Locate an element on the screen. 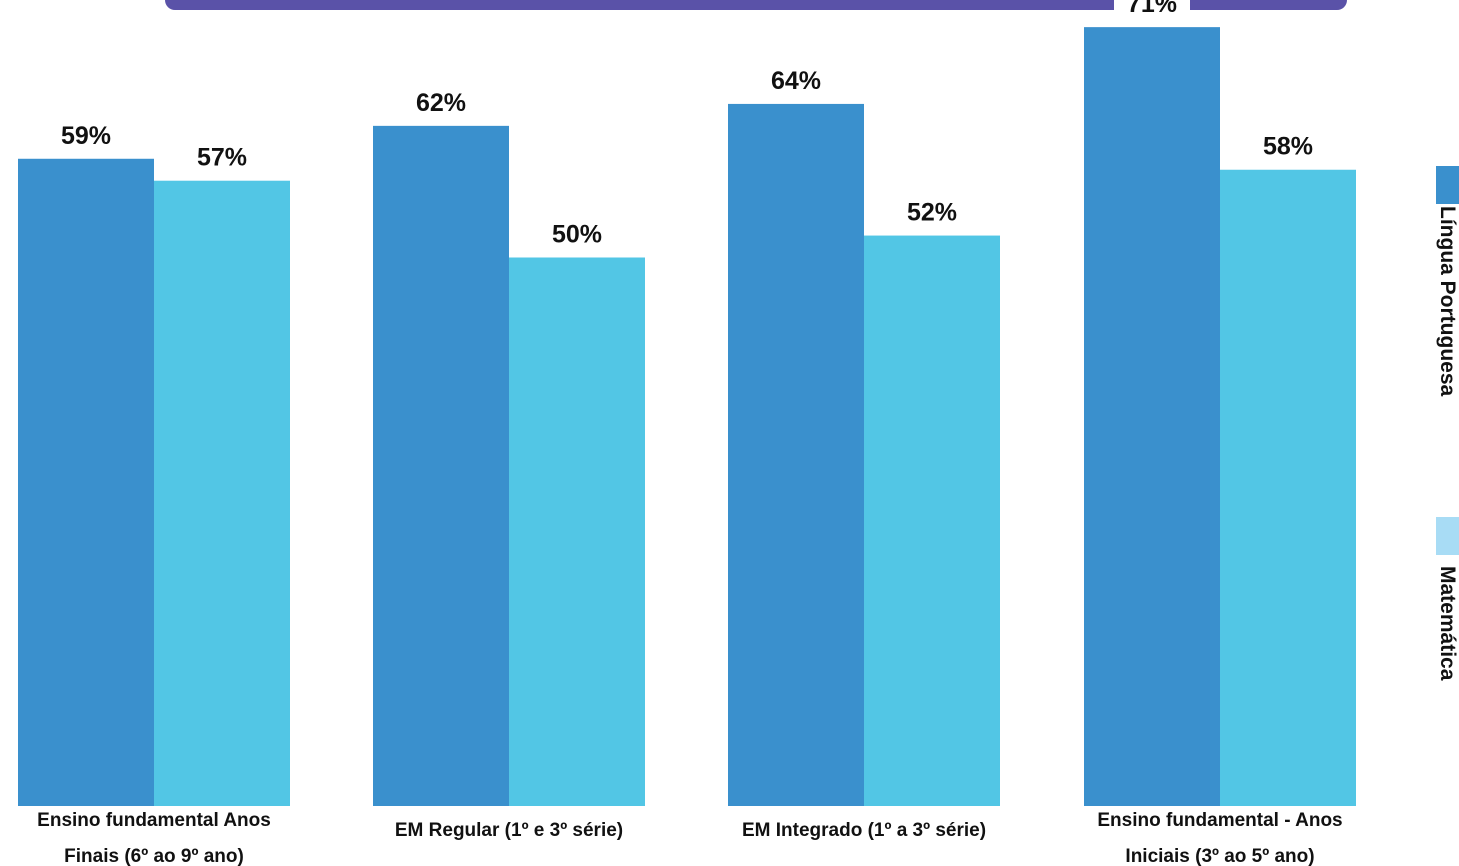 The height and width of the screenshot is (866, 1459). value-label: 62% is located at coordinates (441, 103).